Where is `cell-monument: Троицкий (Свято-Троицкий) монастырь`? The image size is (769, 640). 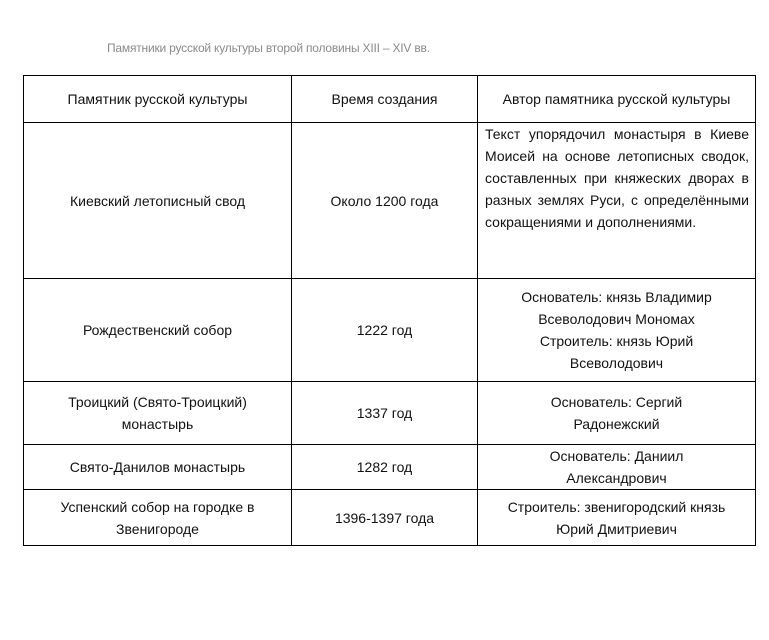
cell-monument: Троицкий (Свято-Троицкий) монастырь is located at coordinates (157, 413).